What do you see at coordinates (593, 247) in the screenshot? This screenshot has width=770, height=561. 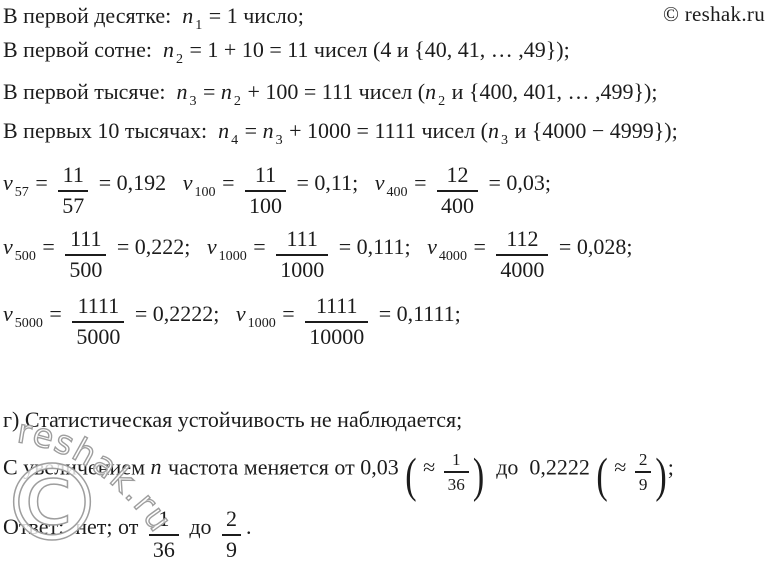 I see `math-text: = 0,028;` at bounding box center [593, 247].